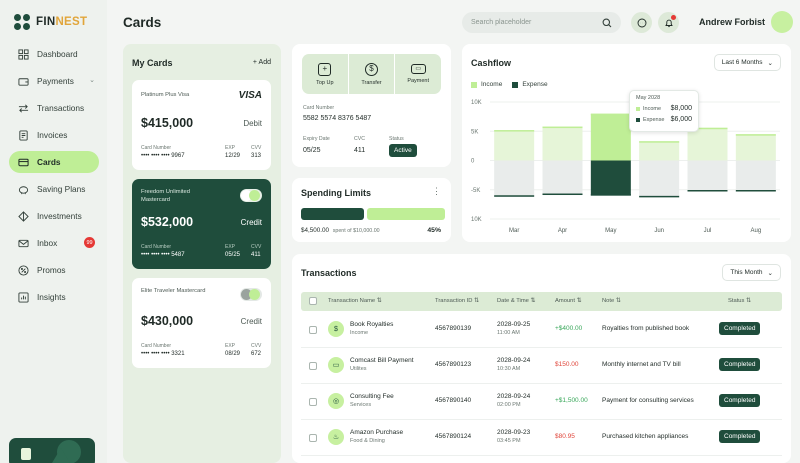  I want to click on card-icon, so click(23, 162).